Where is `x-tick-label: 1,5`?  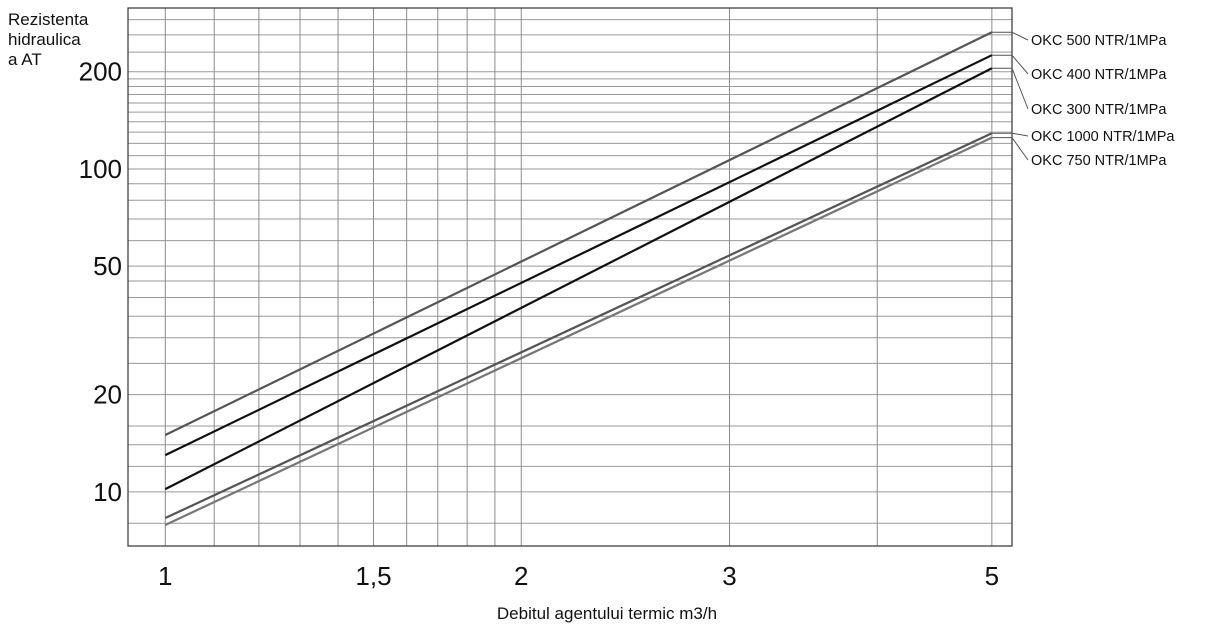 x-tick-label: 1,5 is located at coordinates (373, 576).